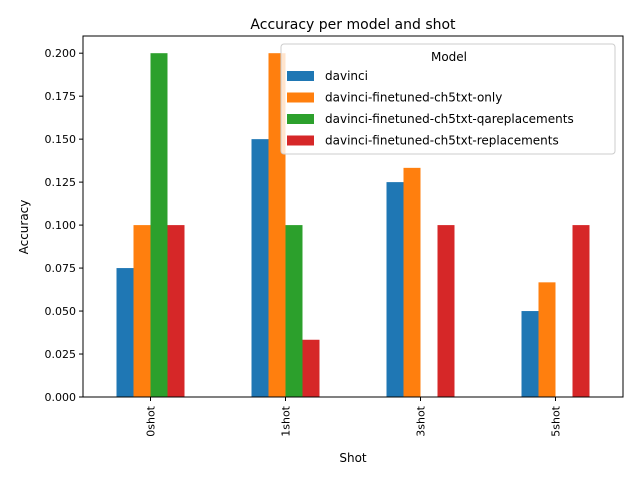 The width and height of the screenshot is (640, 484). What do you see at coordinates (556, 420) in the screenshot?
I see `x-tick-label: 5shot` at bounding box center [556, 420].